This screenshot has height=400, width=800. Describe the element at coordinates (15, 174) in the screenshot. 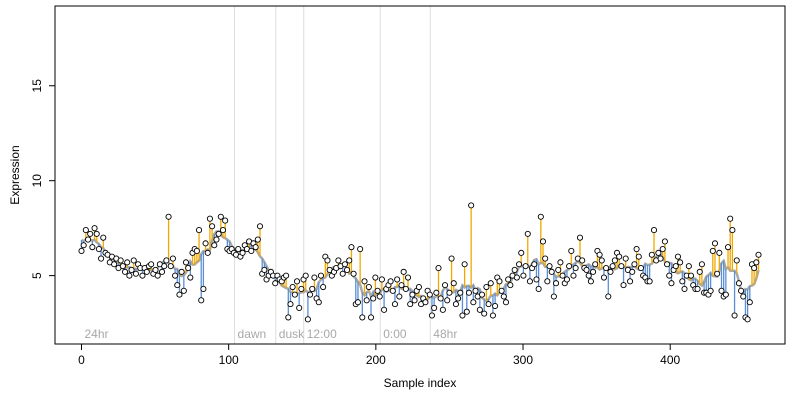

I see `y-axis-title: Expression` at that location.